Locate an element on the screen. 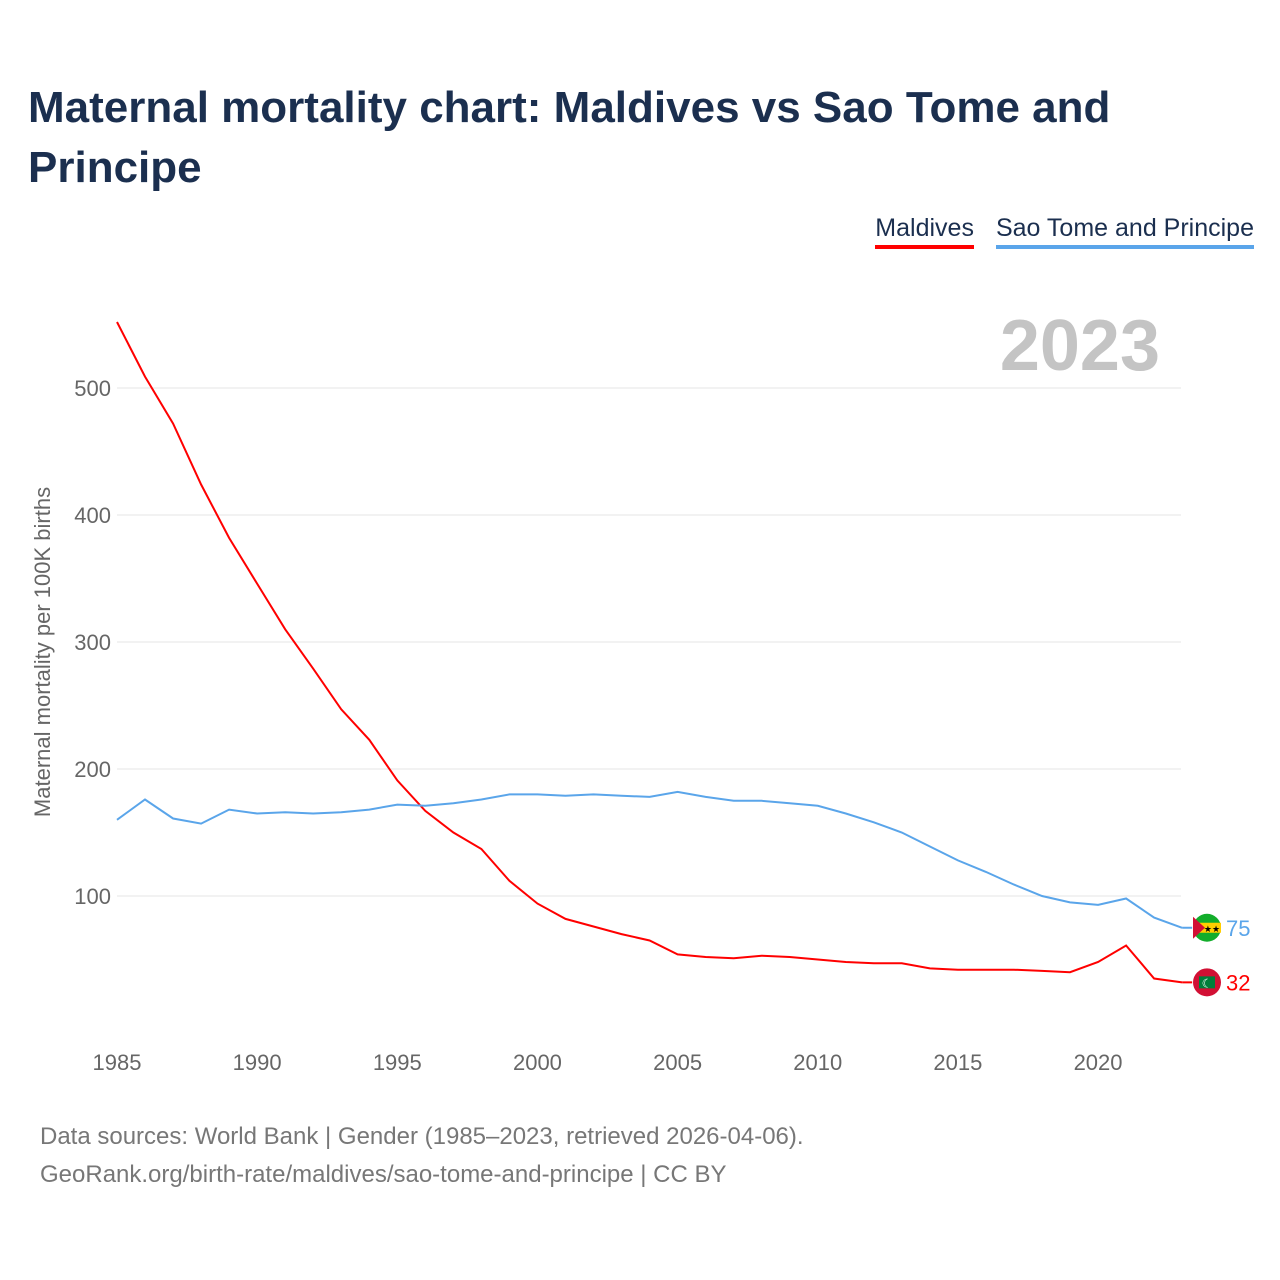 Image resolution: width=1280 pixels, height=1280 pixels. y-tick-label: 200 is located at coordinates (92, 769).